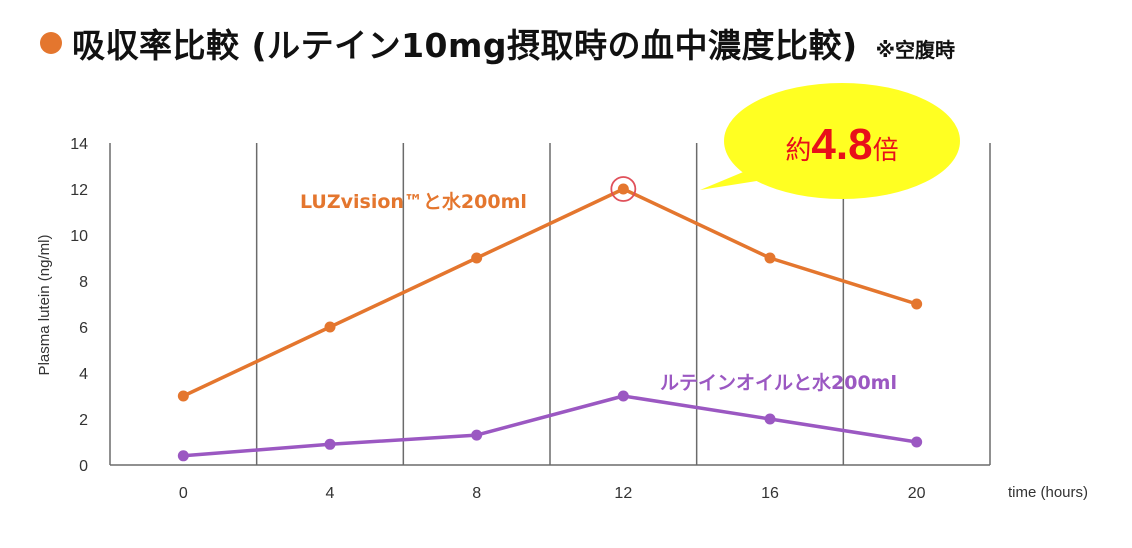 This screenshot has width=1132, height=548. I want to click on x-tick-label: 8, so click(476, 493).